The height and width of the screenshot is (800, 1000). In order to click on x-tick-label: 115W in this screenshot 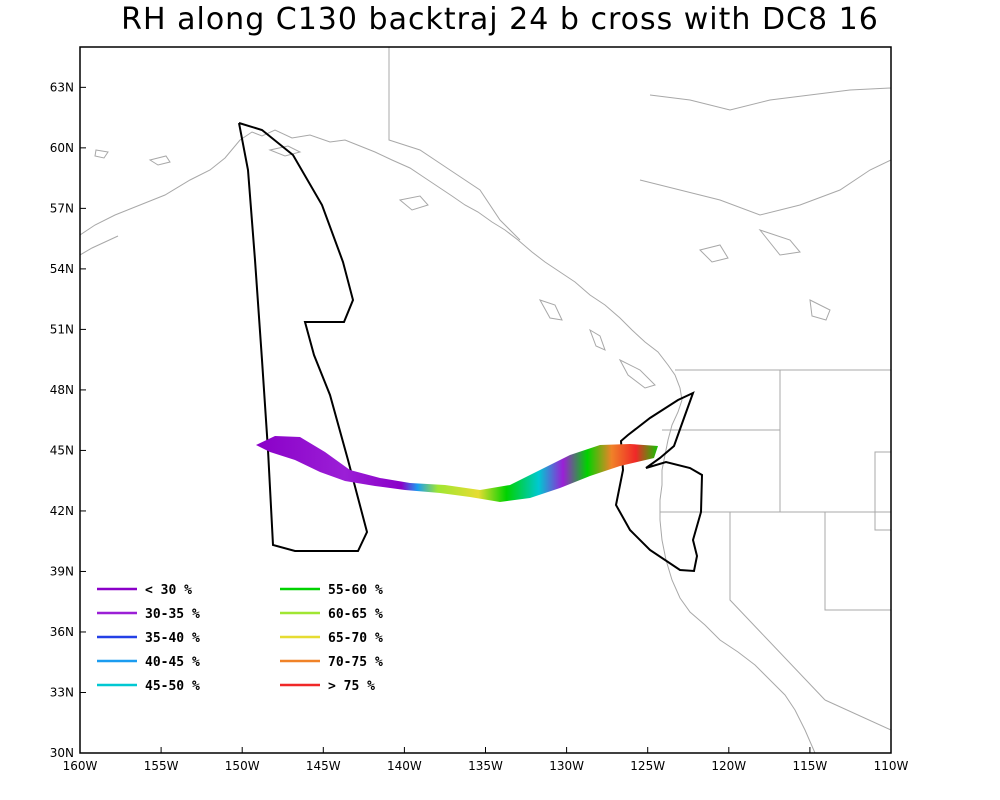, I will do `click(810, 766)`.